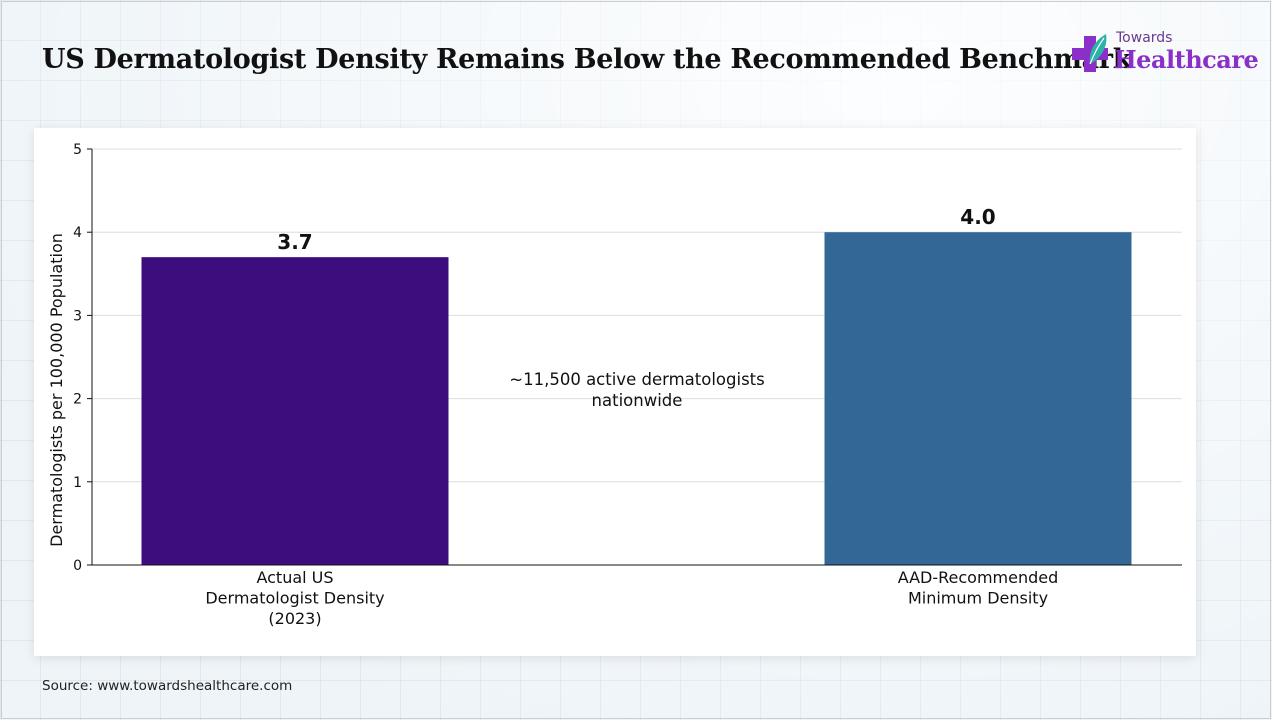  Describe the element at coordinates (77, 483) in the screenshot. I see `y-tick-label: 1` at that location.